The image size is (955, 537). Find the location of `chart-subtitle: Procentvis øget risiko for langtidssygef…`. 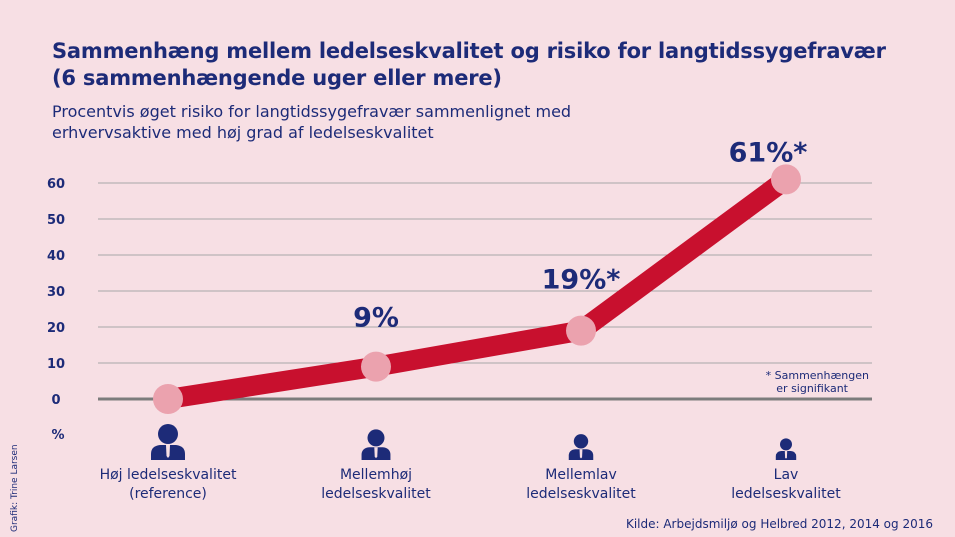

chart-subtitle: Procentvis øget risiko for langtidssygef… is located at coordinates (492, 122).